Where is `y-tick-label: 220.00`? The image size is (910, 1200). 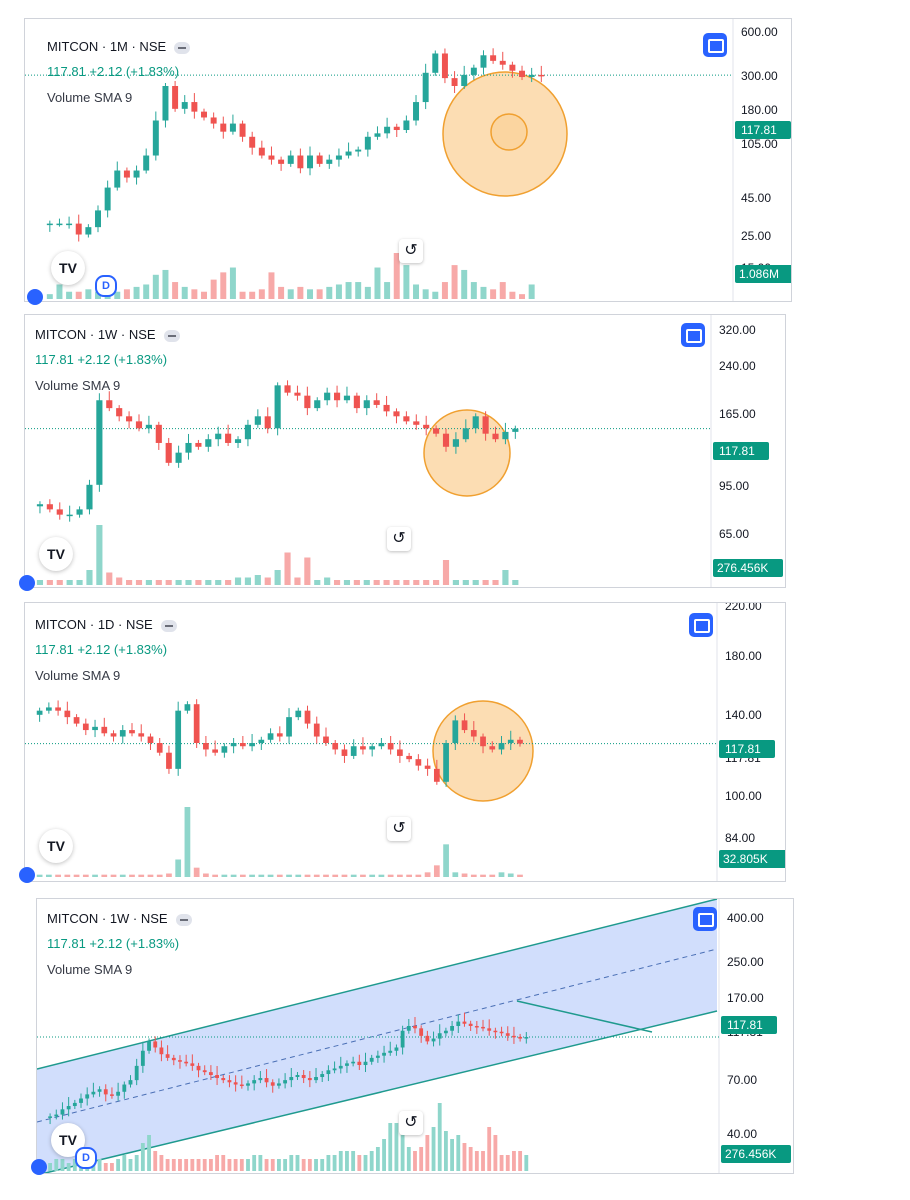
y-tick-label: 220.00 is located at coordinates (743, 608).